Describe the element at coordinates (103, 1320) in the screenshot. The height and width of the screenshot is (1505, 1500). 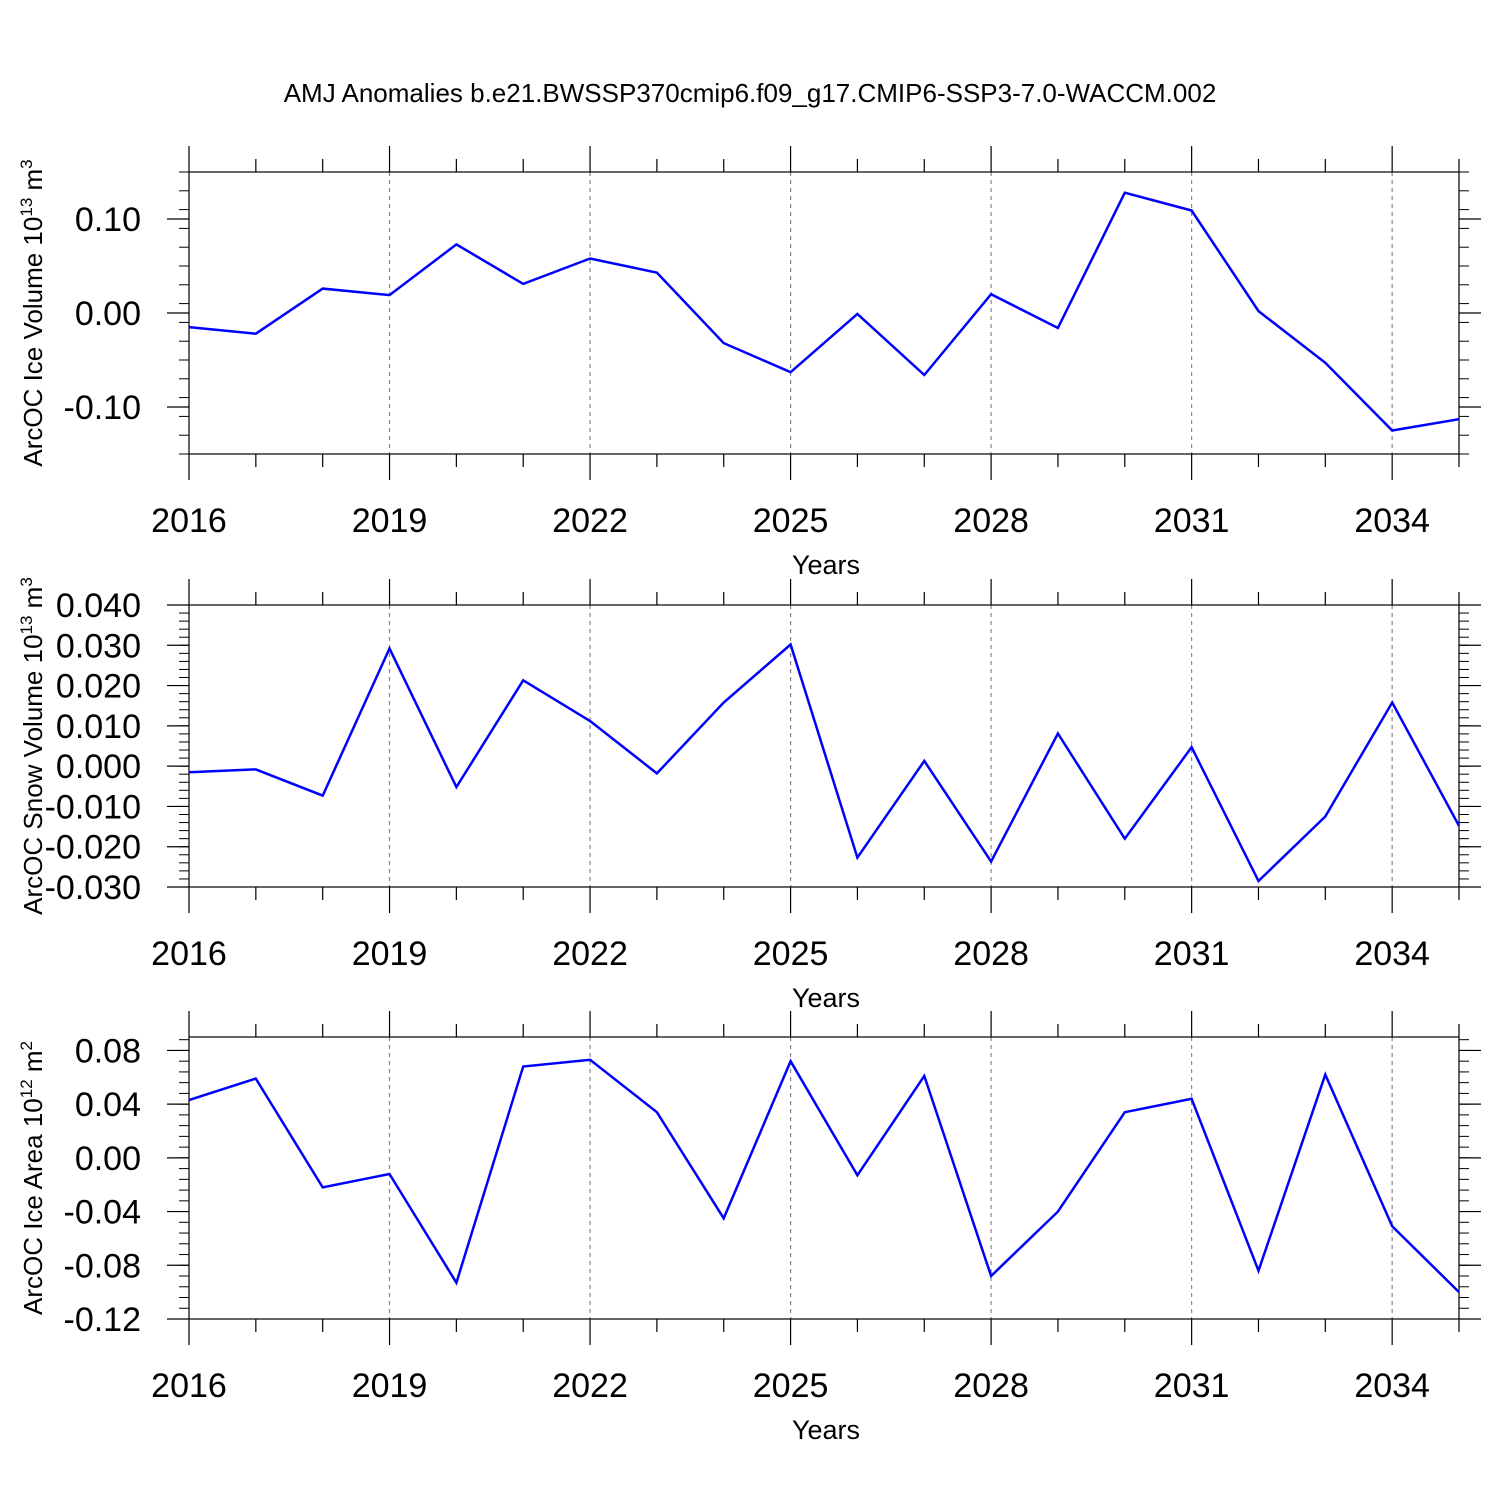
I see `y-tick-label: -0.12` at that location.